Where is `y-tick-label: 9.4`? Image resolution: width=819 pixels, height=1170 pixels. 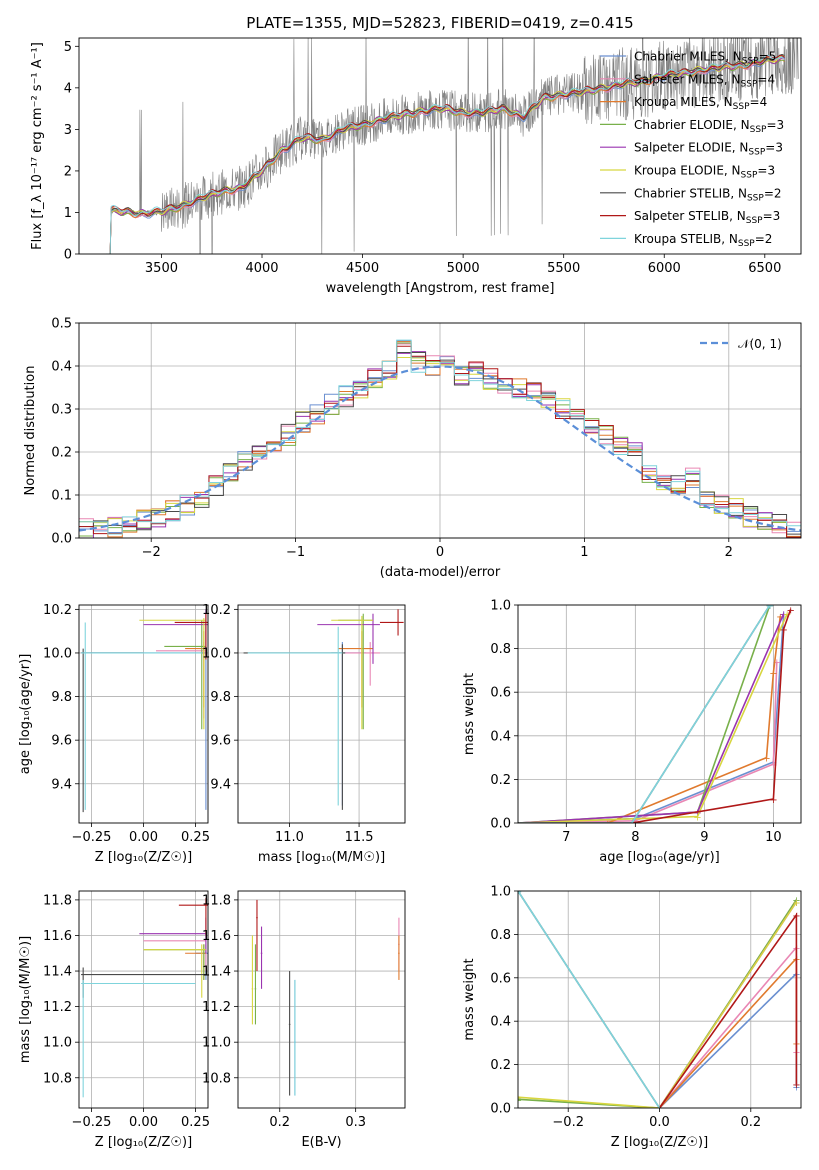 y-tick-label: 9.4 is located at coordinates (220, 784).